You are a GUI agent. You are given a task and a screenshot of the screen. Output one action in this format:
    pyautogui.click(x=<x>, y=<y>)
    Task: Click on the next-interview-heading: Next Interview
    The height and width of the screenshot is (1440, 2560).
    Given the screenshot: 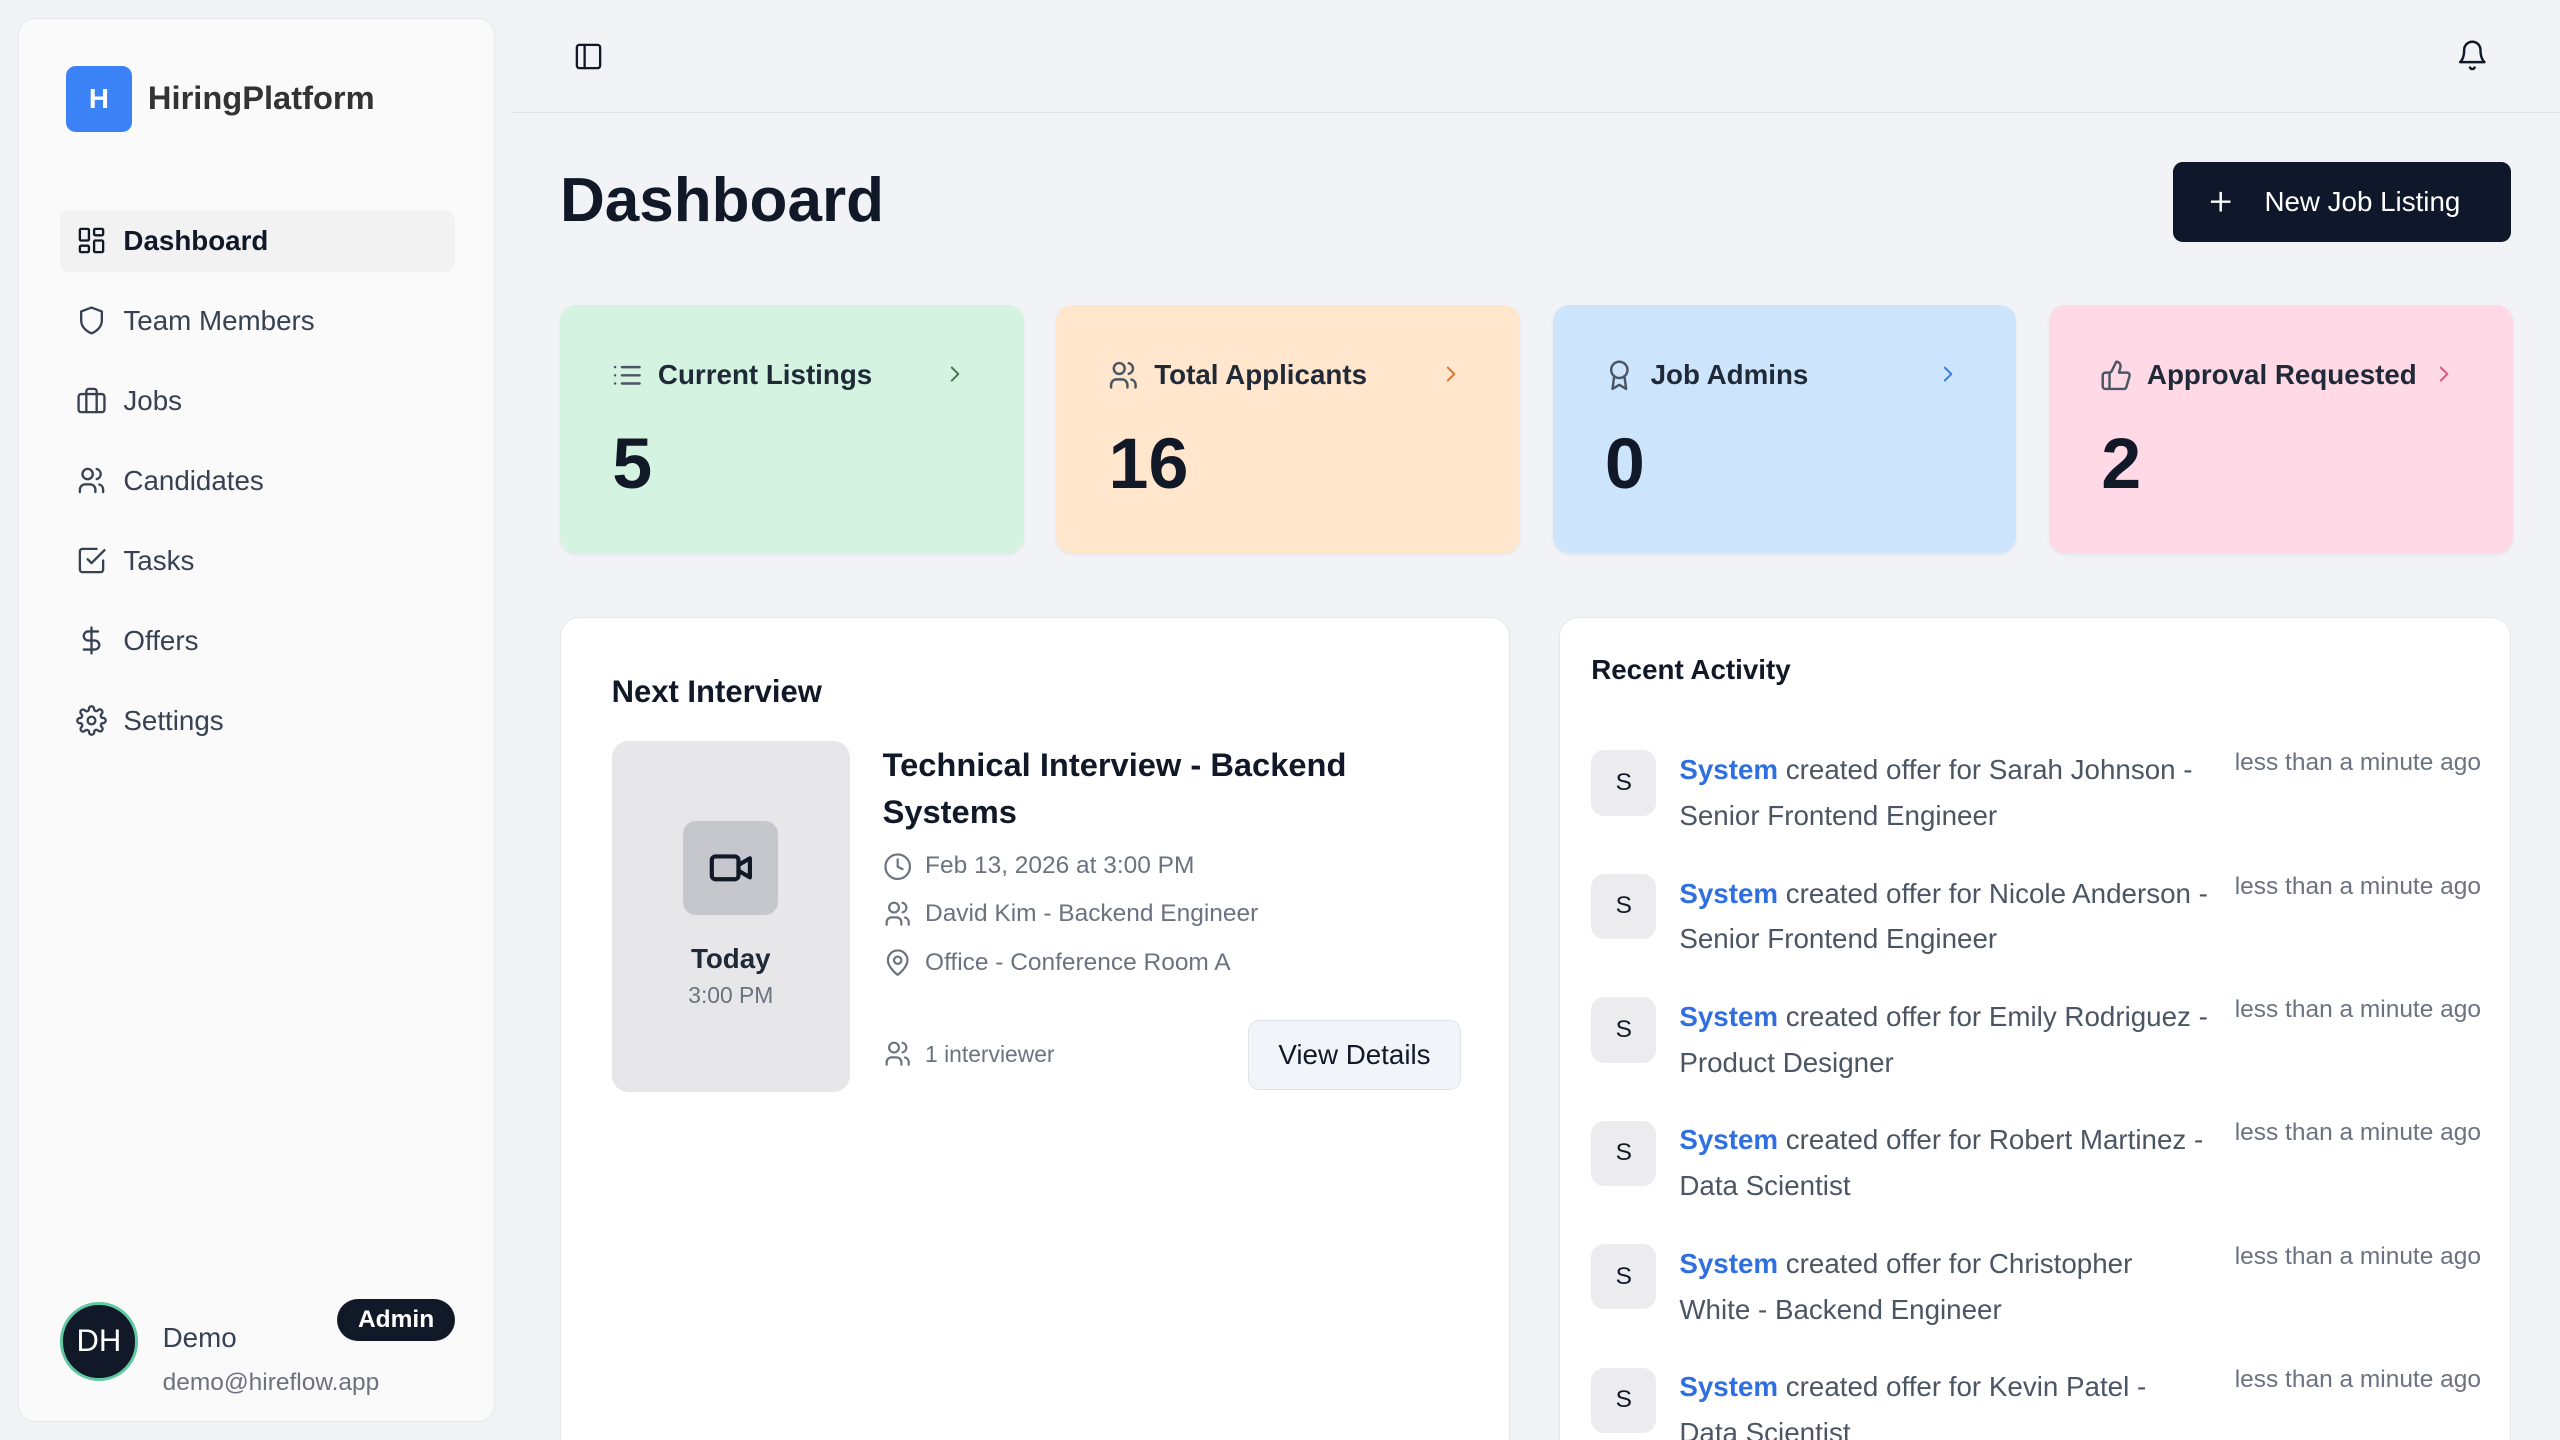 What is the action you would take?
    pyautogui.click(x=716, y=691)
    